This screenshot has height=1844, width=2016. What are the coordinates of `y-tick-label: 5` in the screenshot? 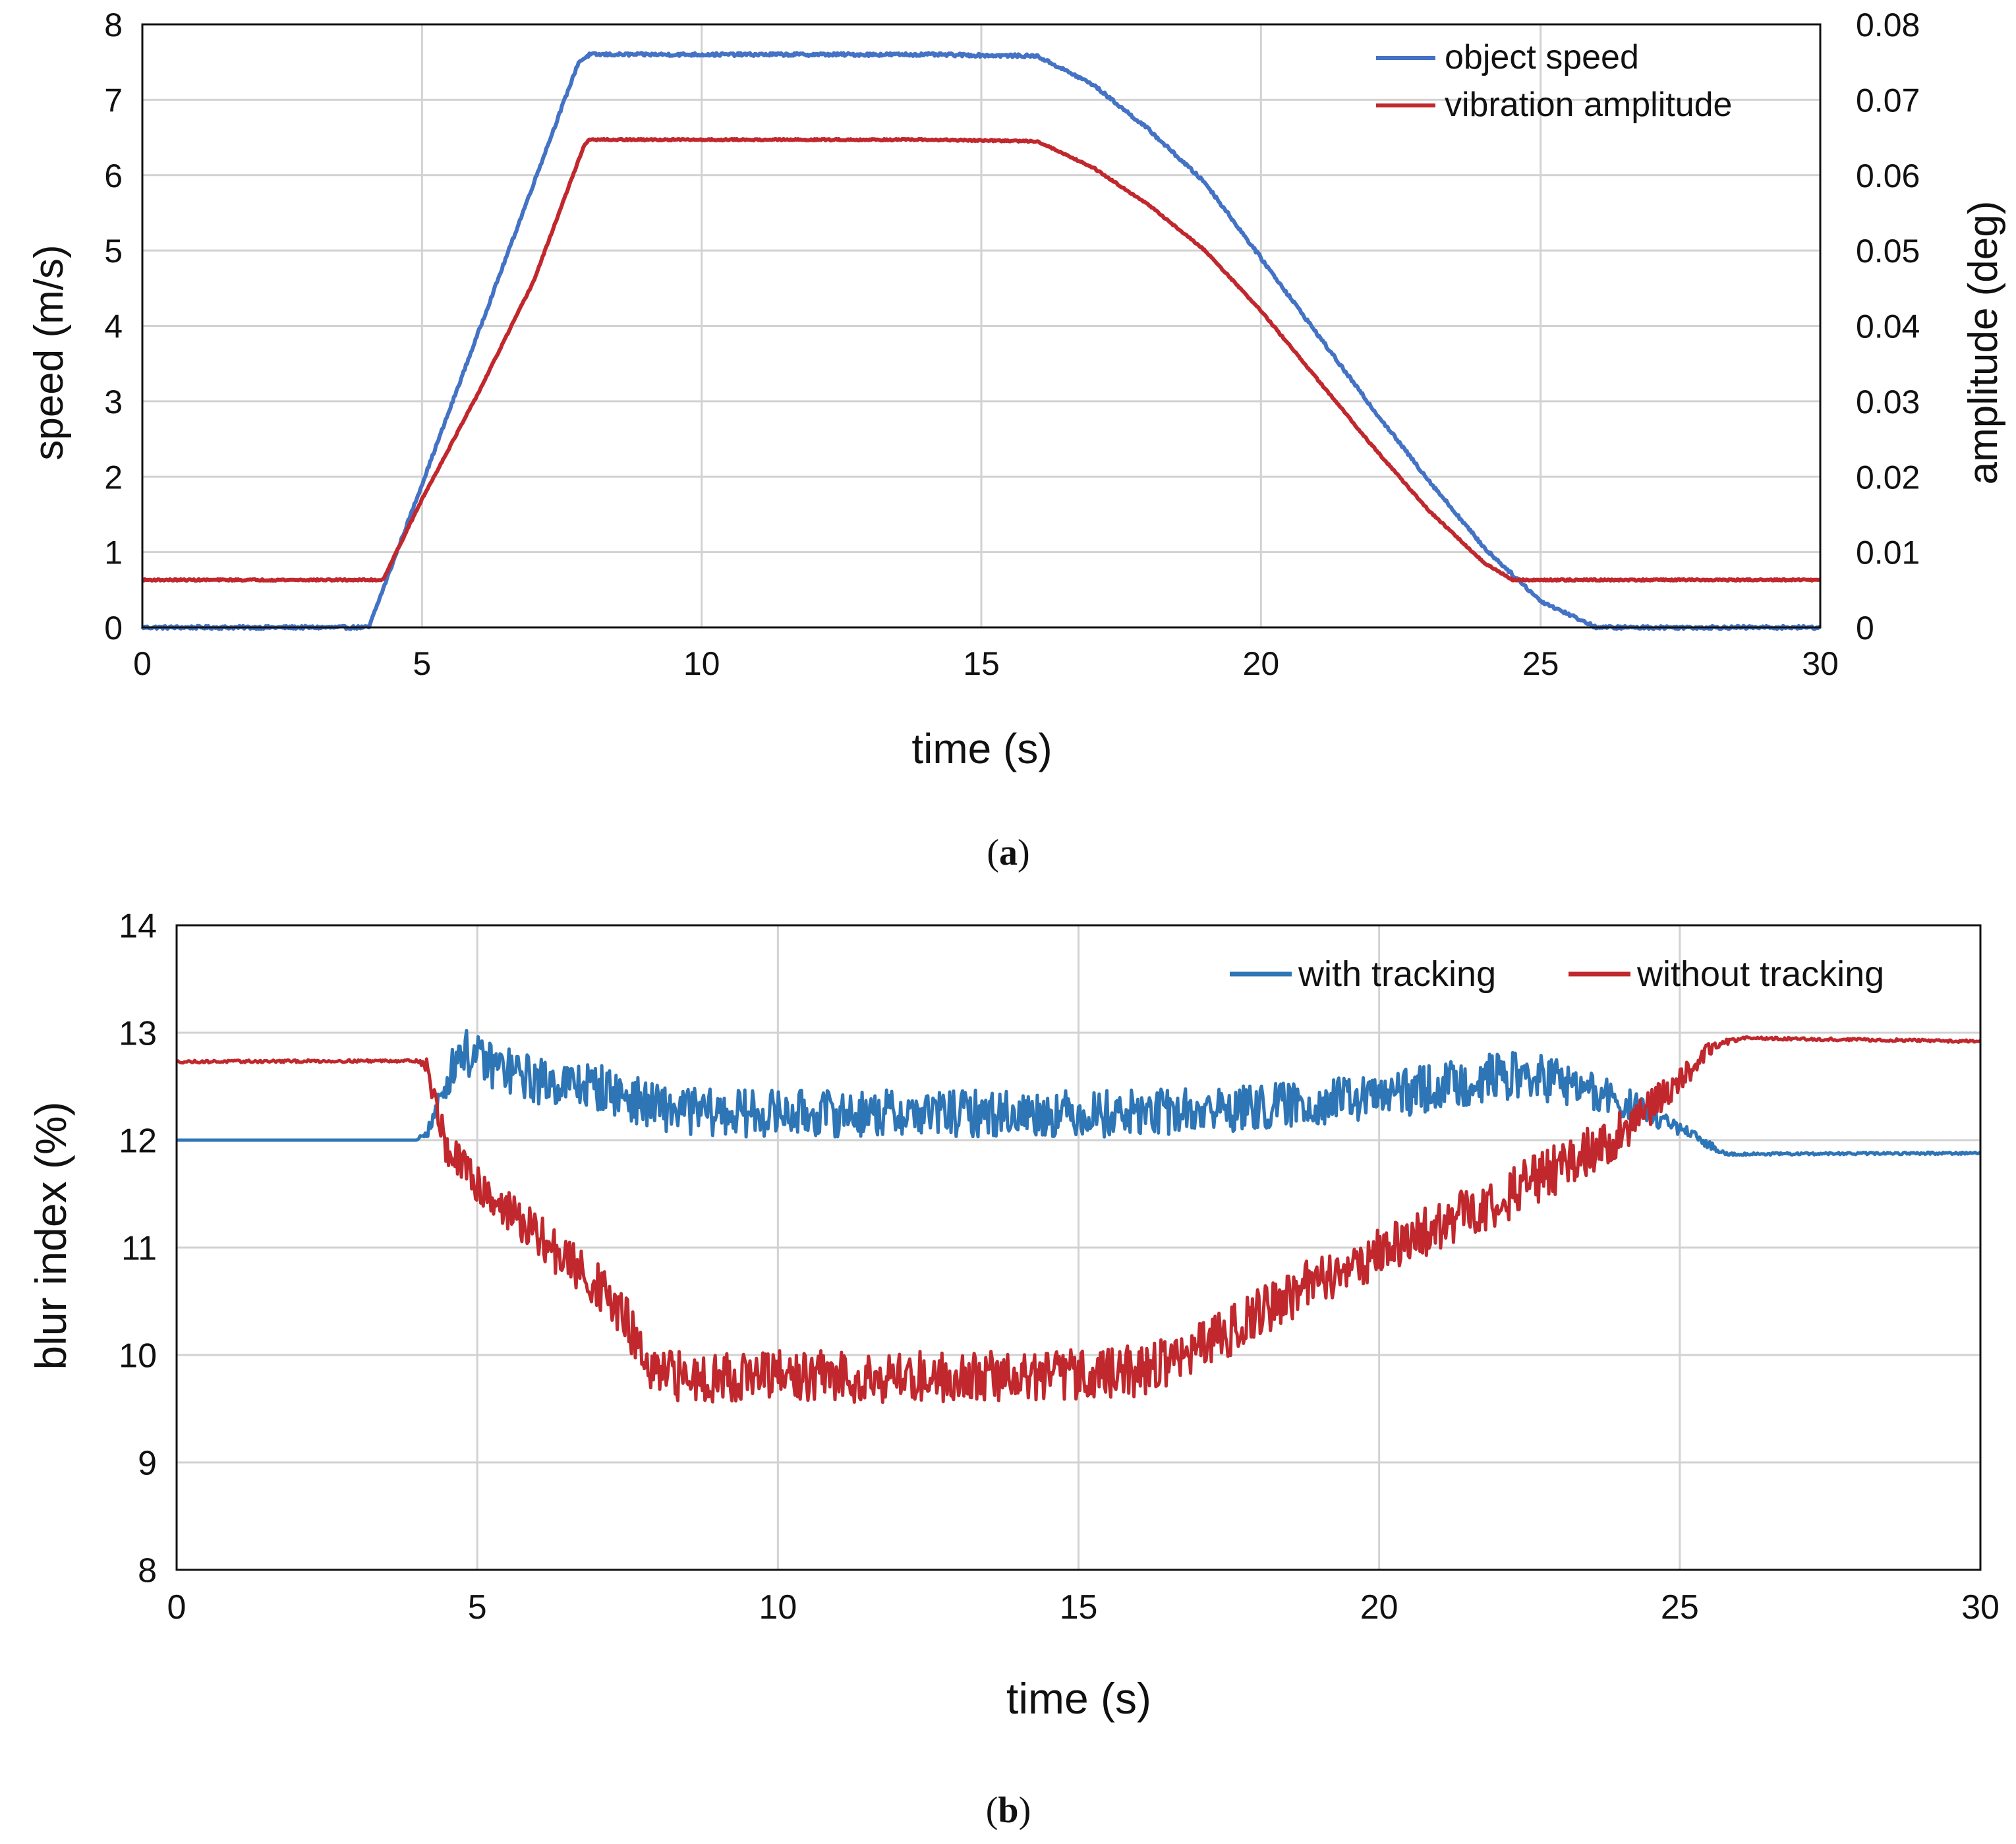 It's located at (113, 251).